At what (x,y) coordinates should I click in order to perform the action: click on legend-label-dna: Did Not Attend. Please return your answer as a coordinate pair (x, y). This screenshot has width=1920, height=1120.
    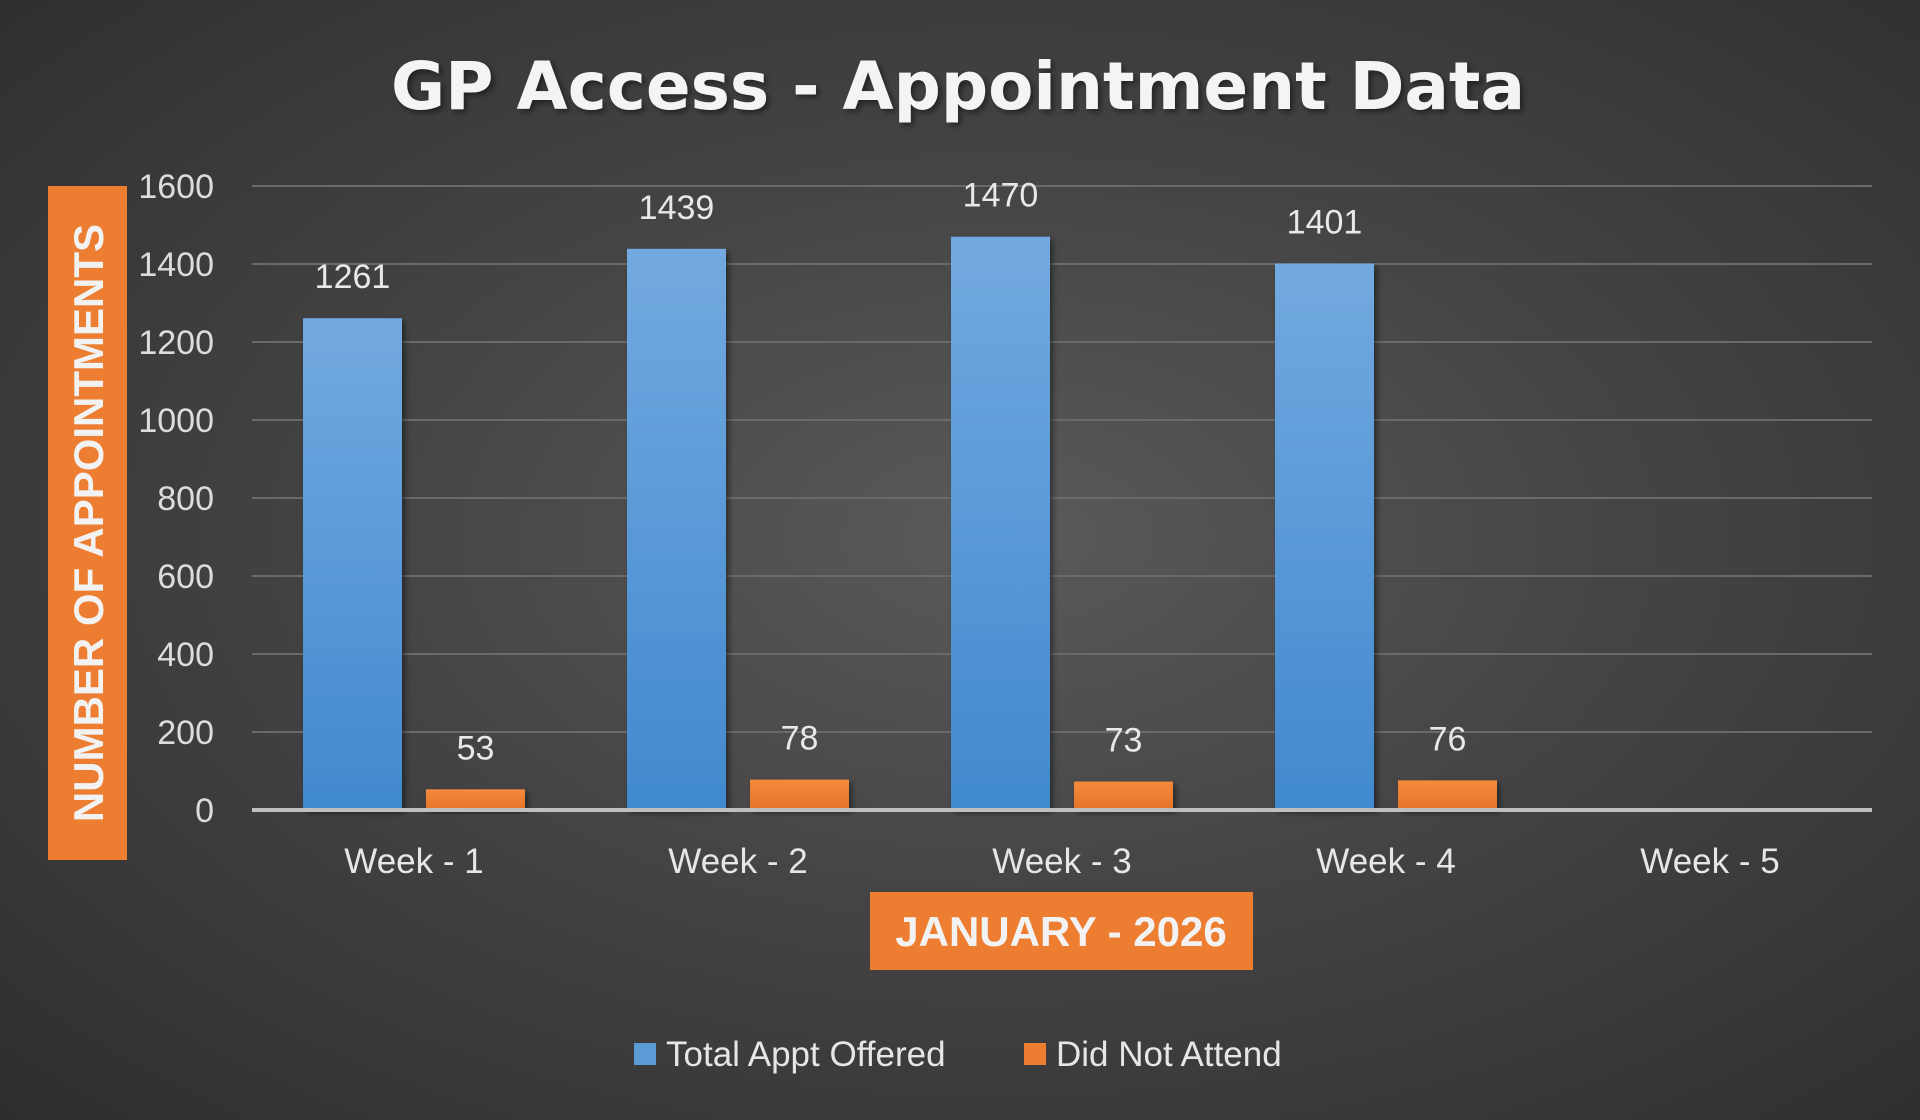
    Looking at the image, I should click on (1169, 1054).